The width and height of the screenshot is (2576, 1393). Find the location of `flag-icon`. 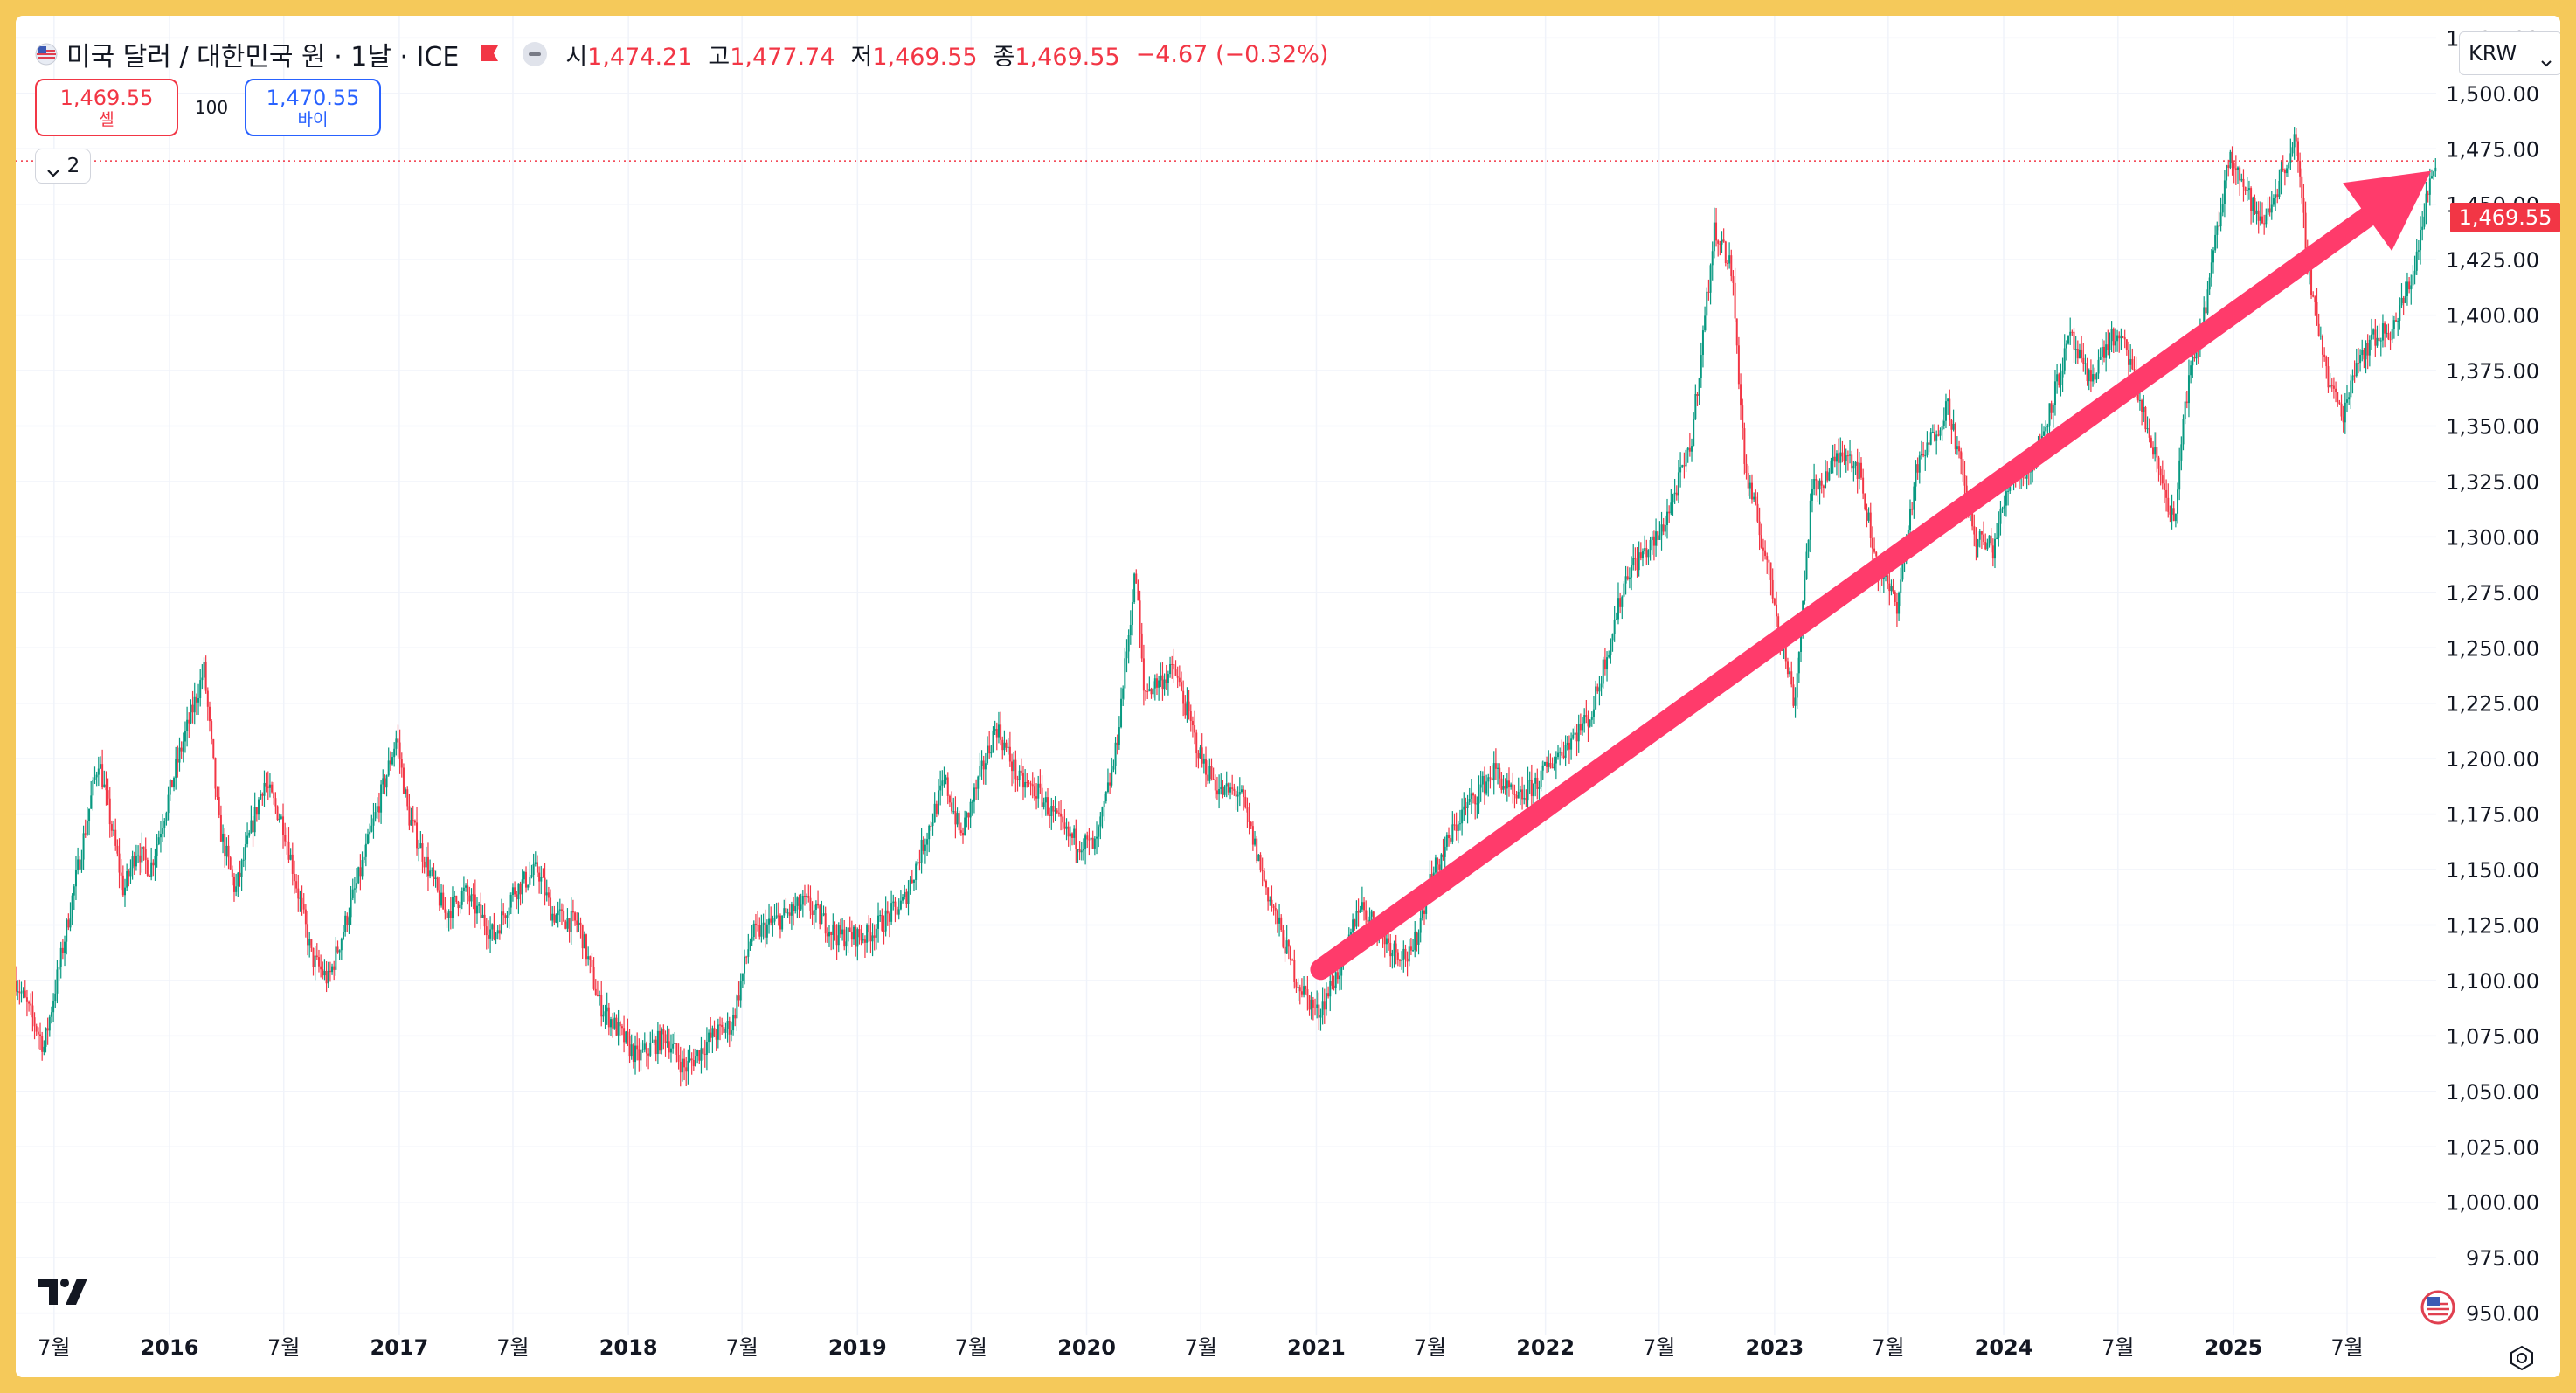

flag-icon is located at coordinates (46, 54).